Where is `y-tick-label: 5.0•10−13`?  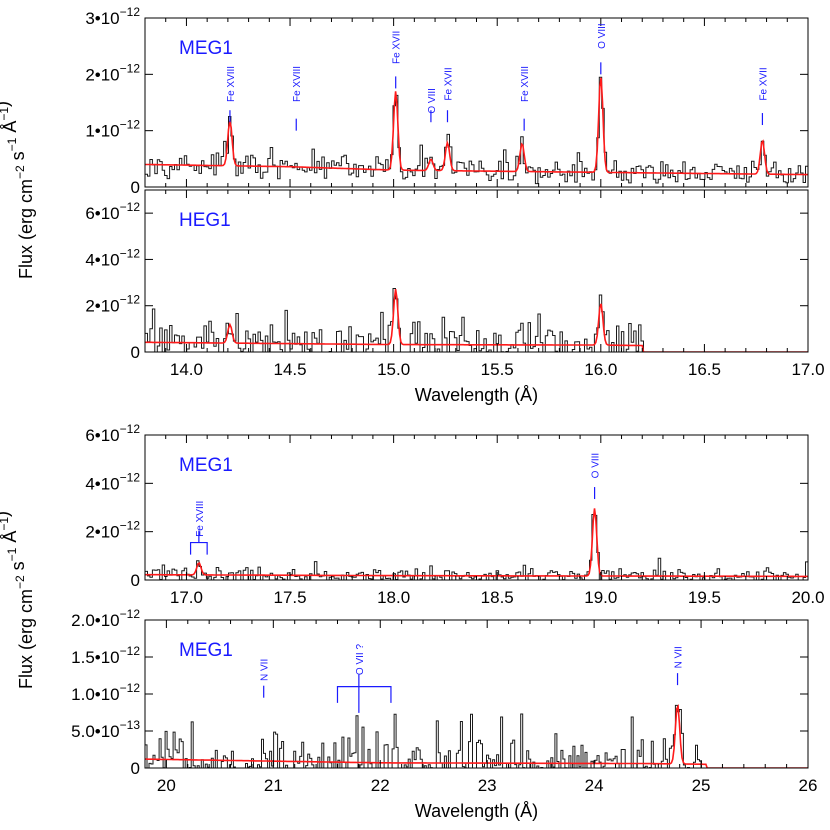 y-tick-label: 5.0•10−13 is located at coordinates (105, 729).